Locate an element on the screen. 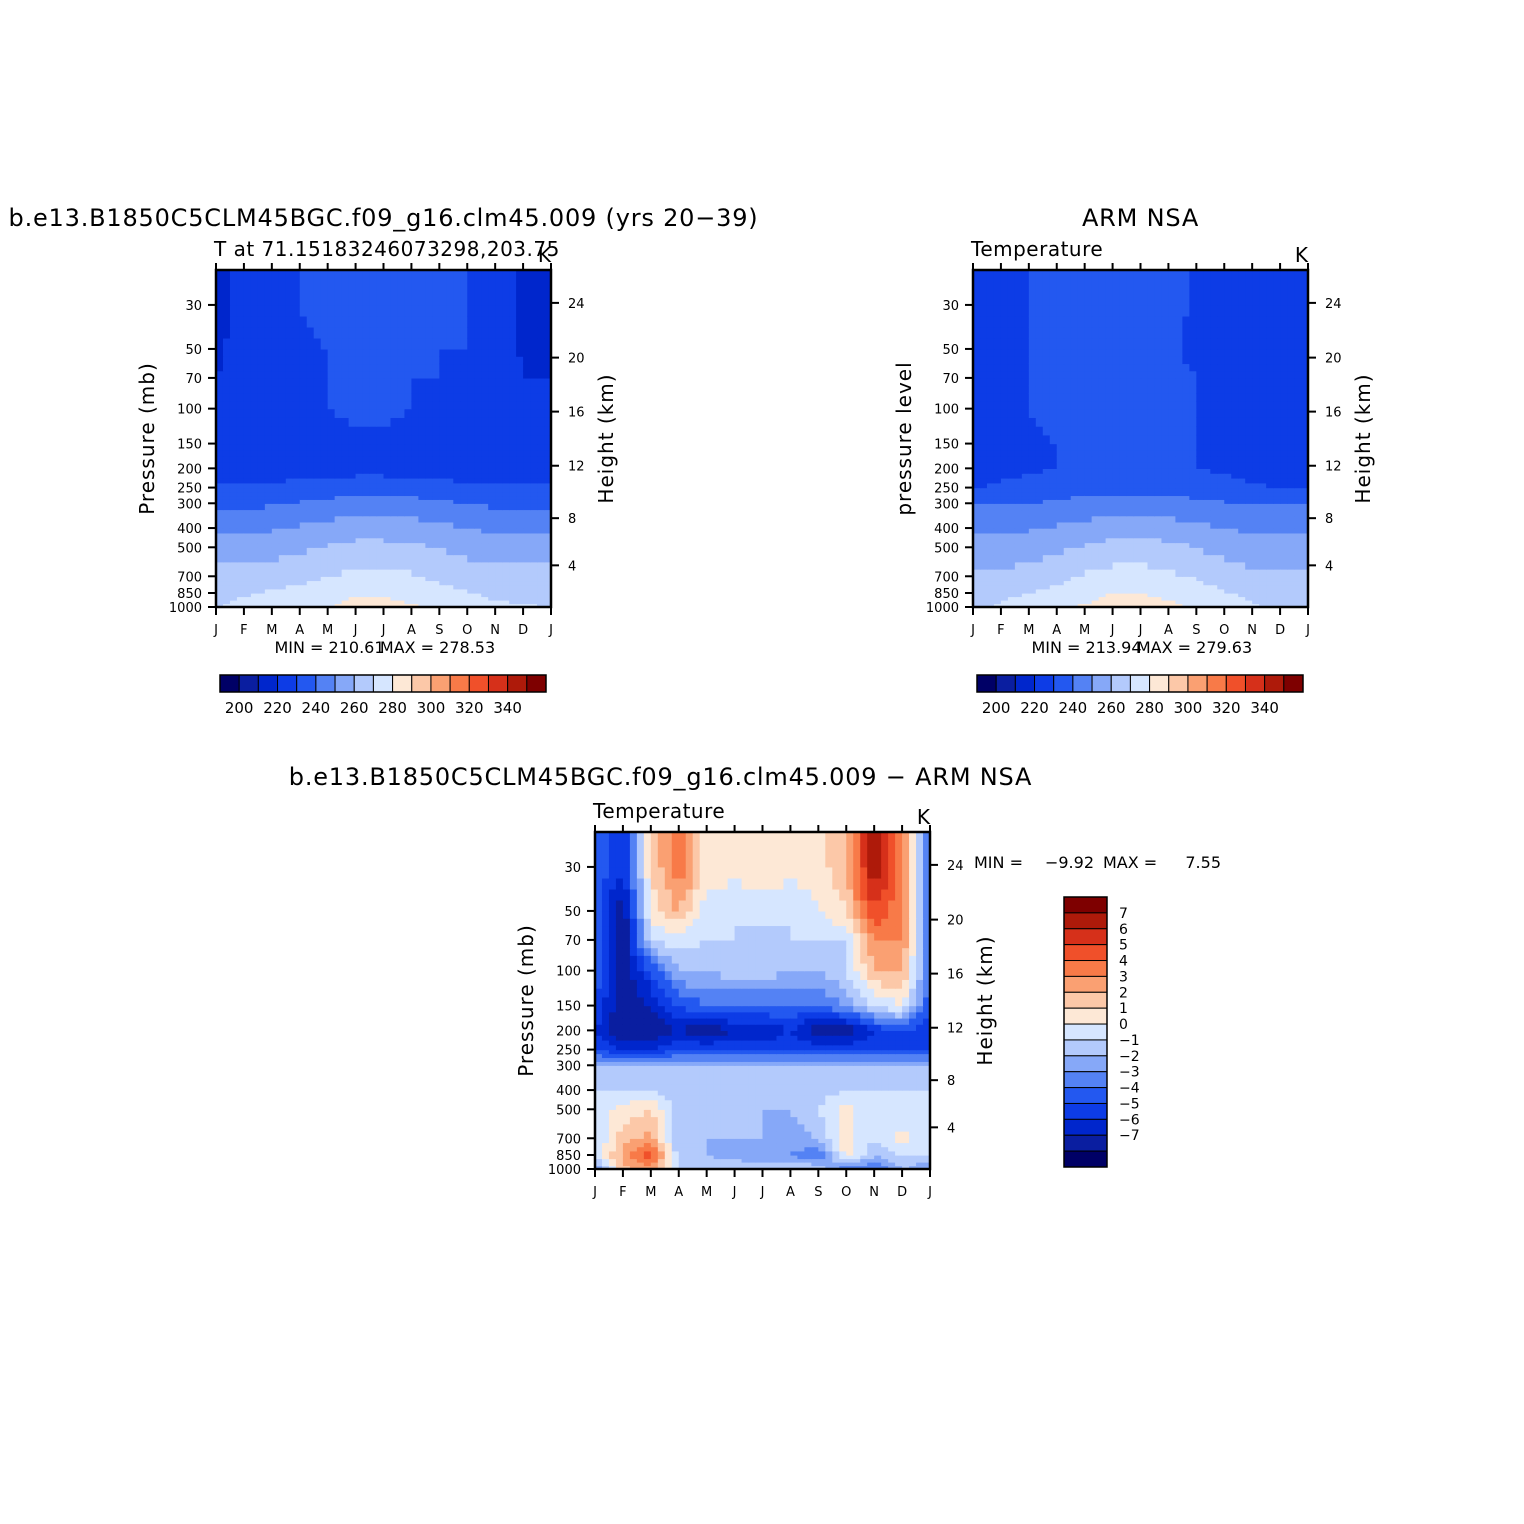 Image resolution: width=1524 pixels, height=1524 pixels. colorbar-label: 280 is located at coordinates (392, 708).